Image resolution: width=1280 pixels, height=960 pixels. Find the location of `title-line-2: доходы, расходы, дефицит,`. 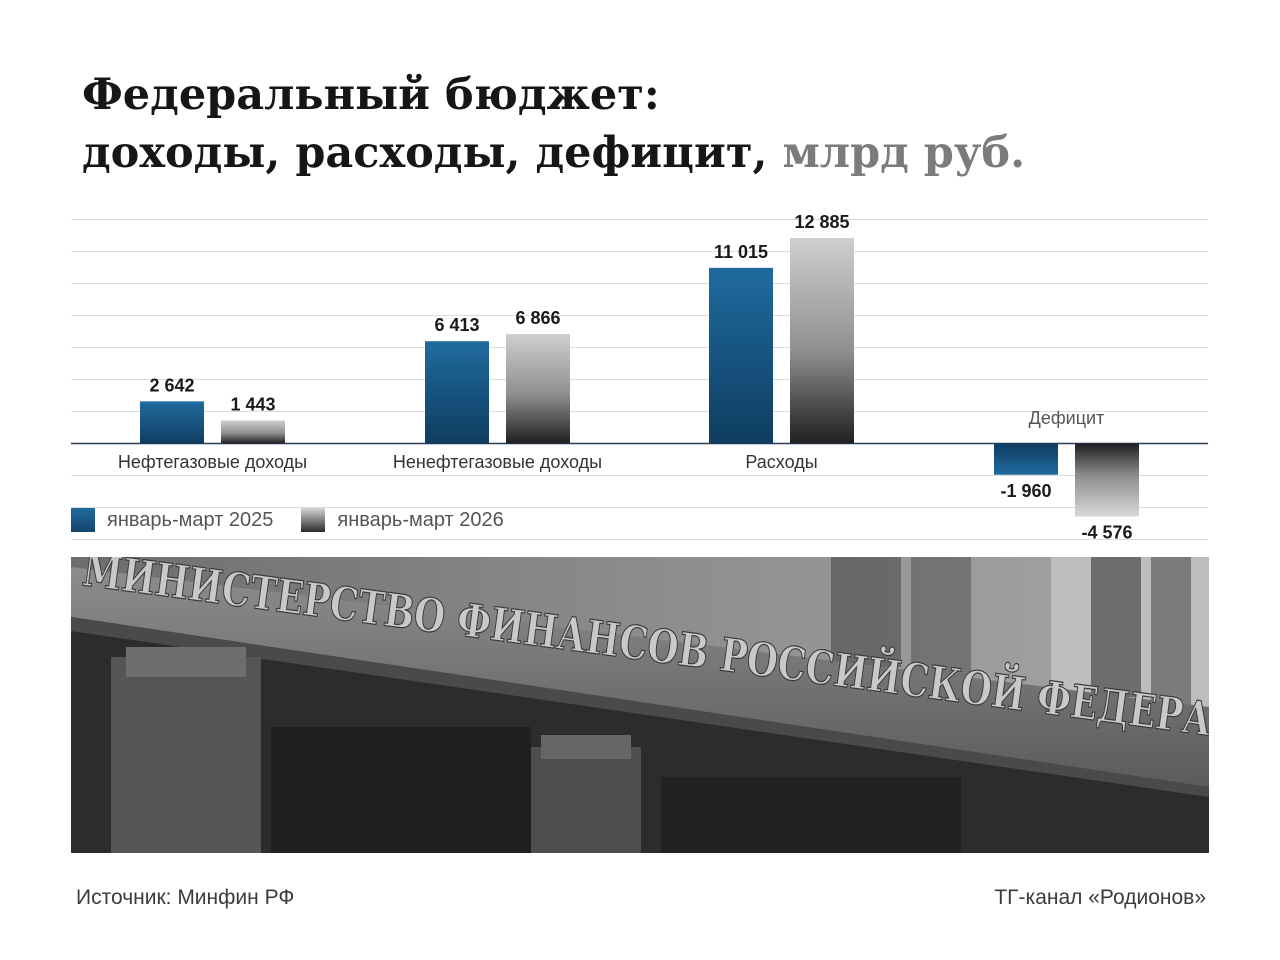

title-line-2: доходы, расходы, дефицит, is located at coordinates (432, 153).